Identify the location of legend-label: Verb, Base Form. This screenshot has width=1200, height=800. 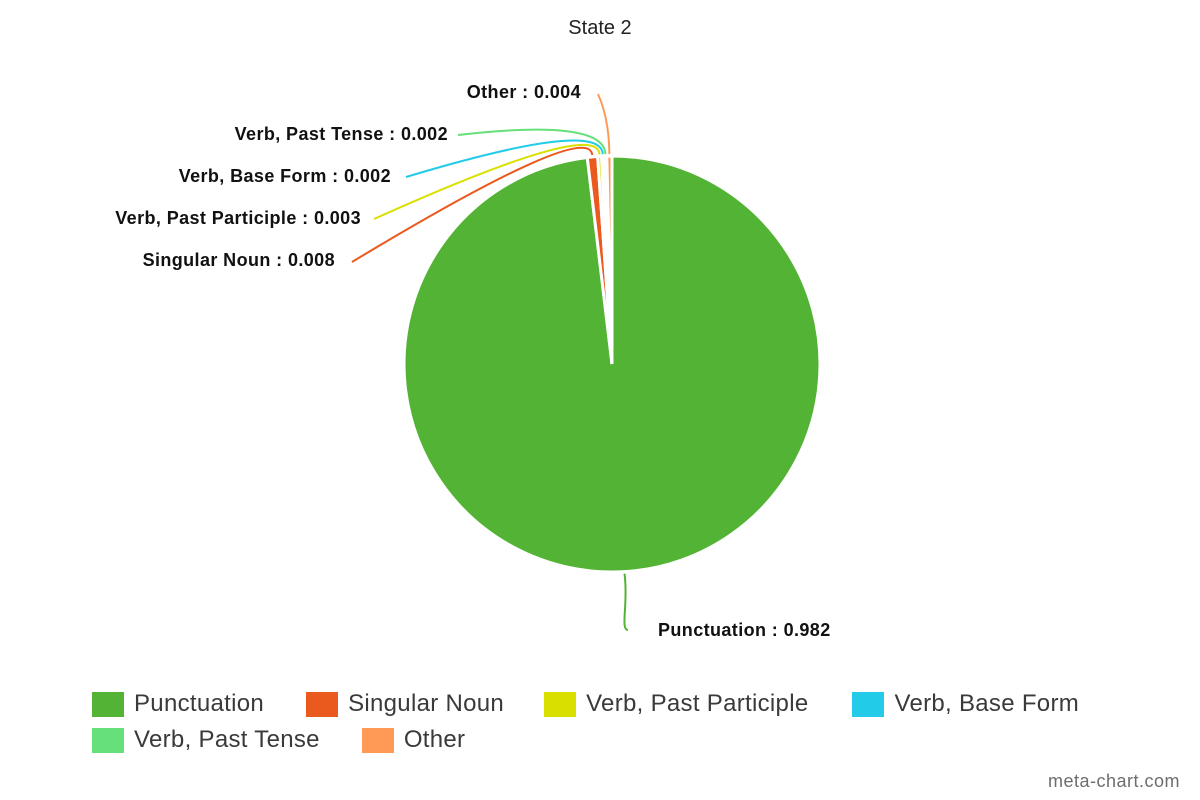
(987, 703).